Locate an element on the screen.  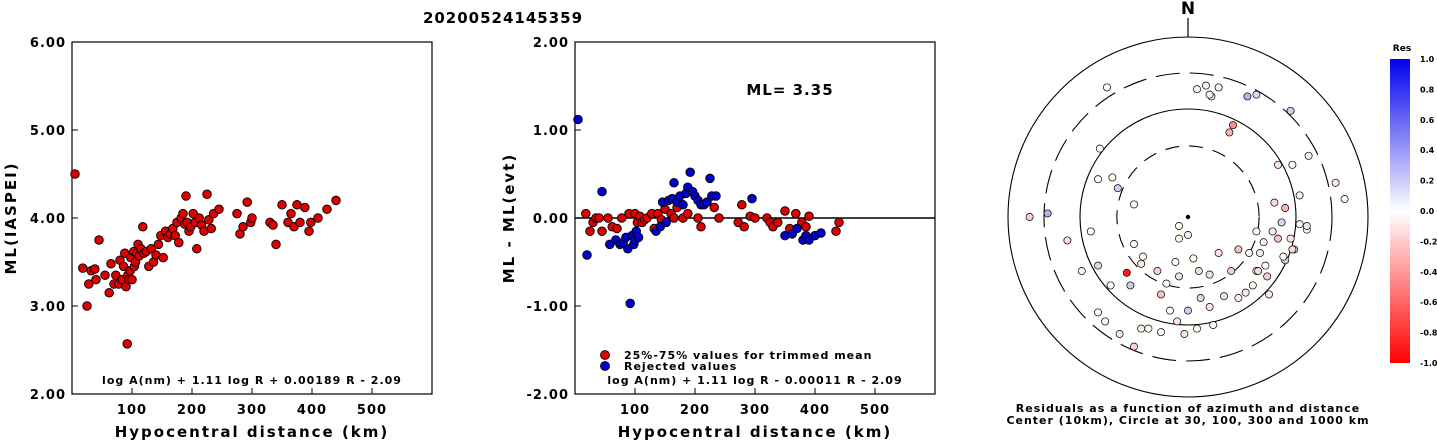
colorbar-tick-label: -0.4 is located at coordinates (1428, 272).